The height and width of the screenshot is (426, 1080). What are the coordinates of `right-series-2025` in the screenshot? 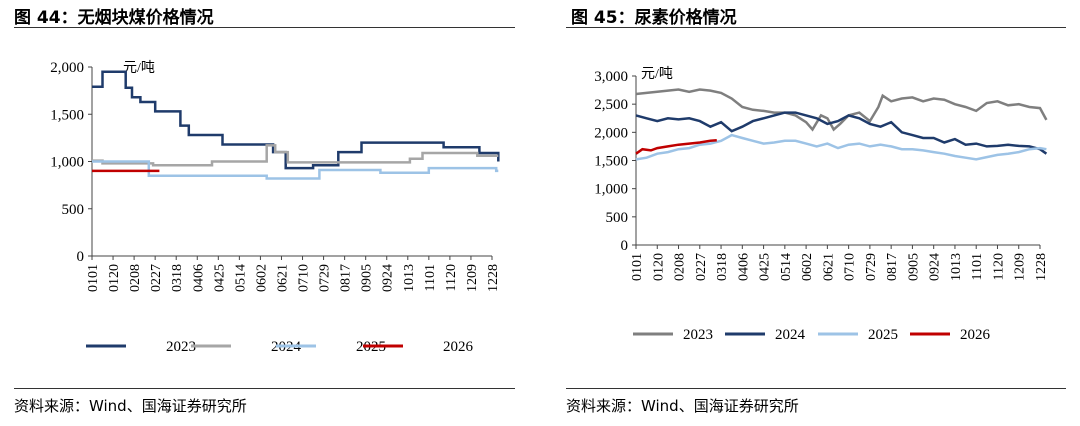 It's located at (841, 147).